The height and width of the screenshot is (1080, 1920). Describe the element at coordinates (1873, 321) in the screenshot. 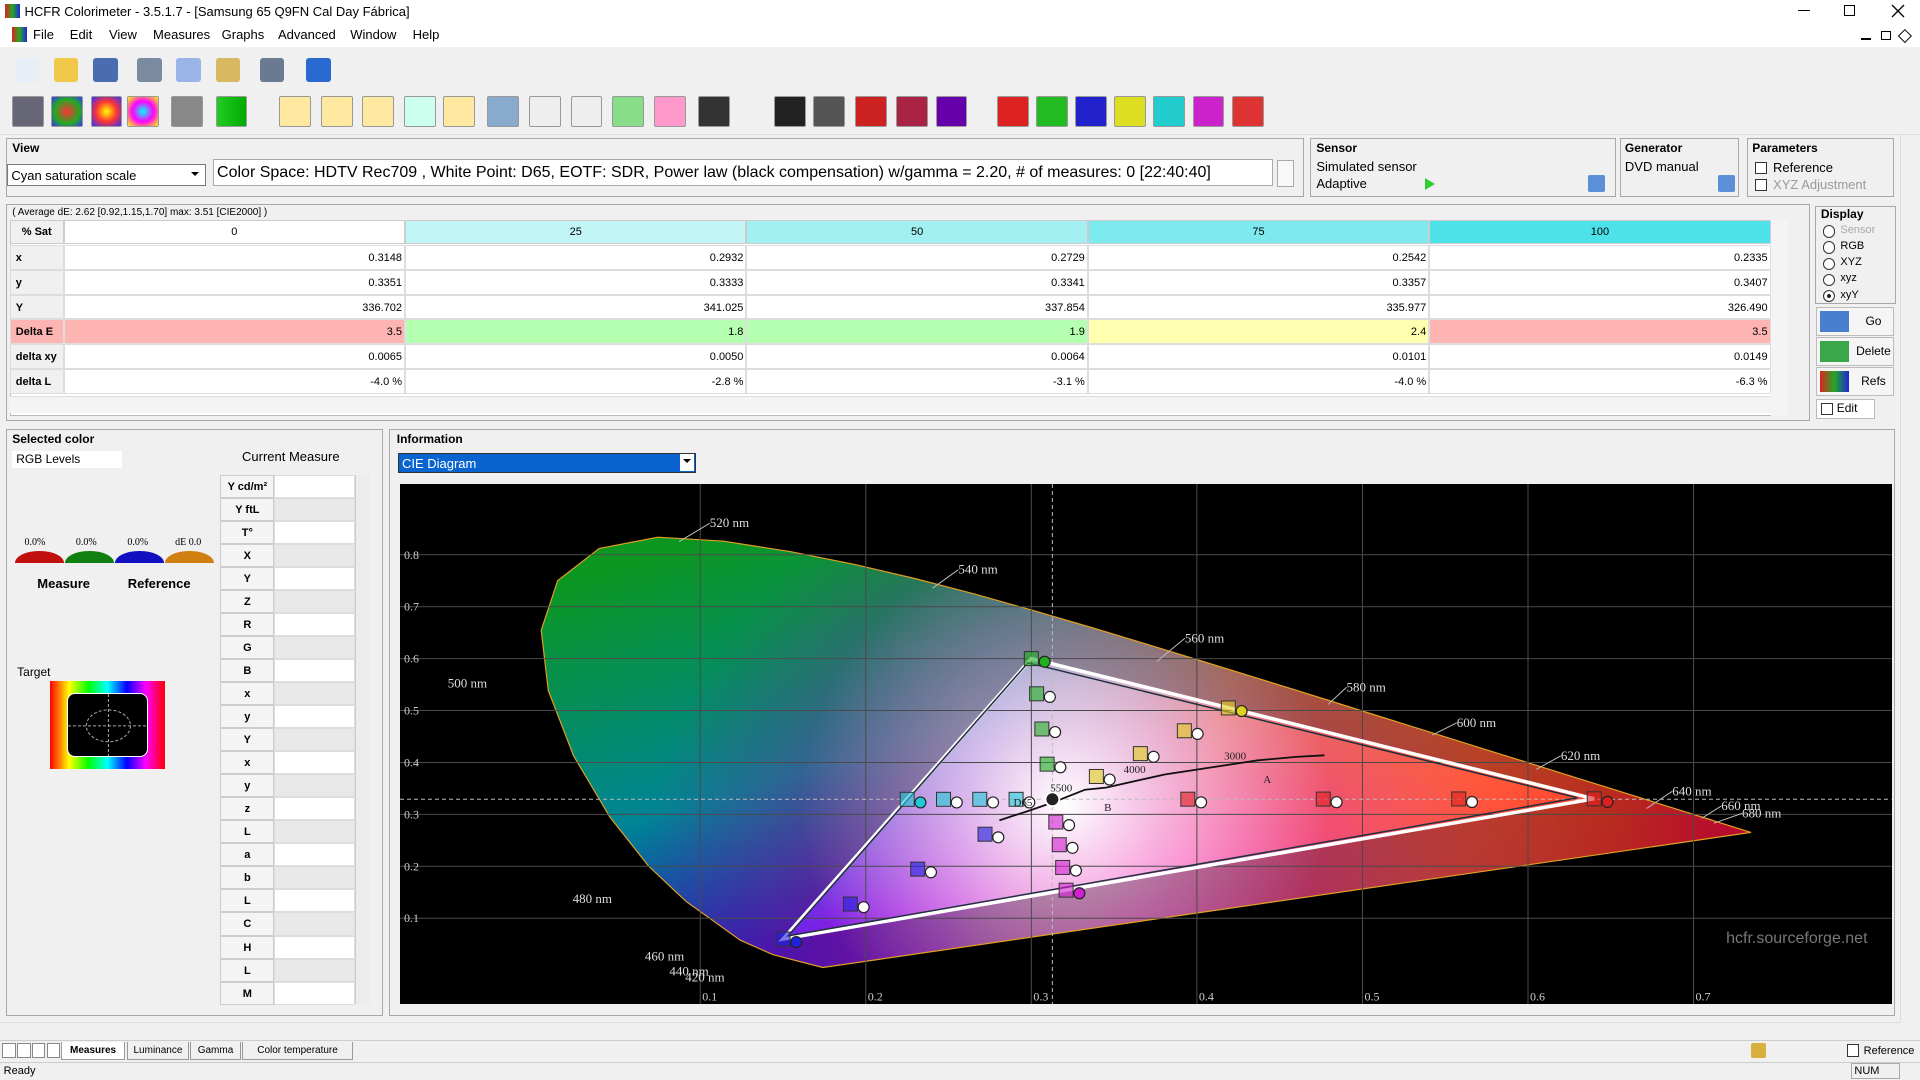

I see `button-label: Go` at that location.